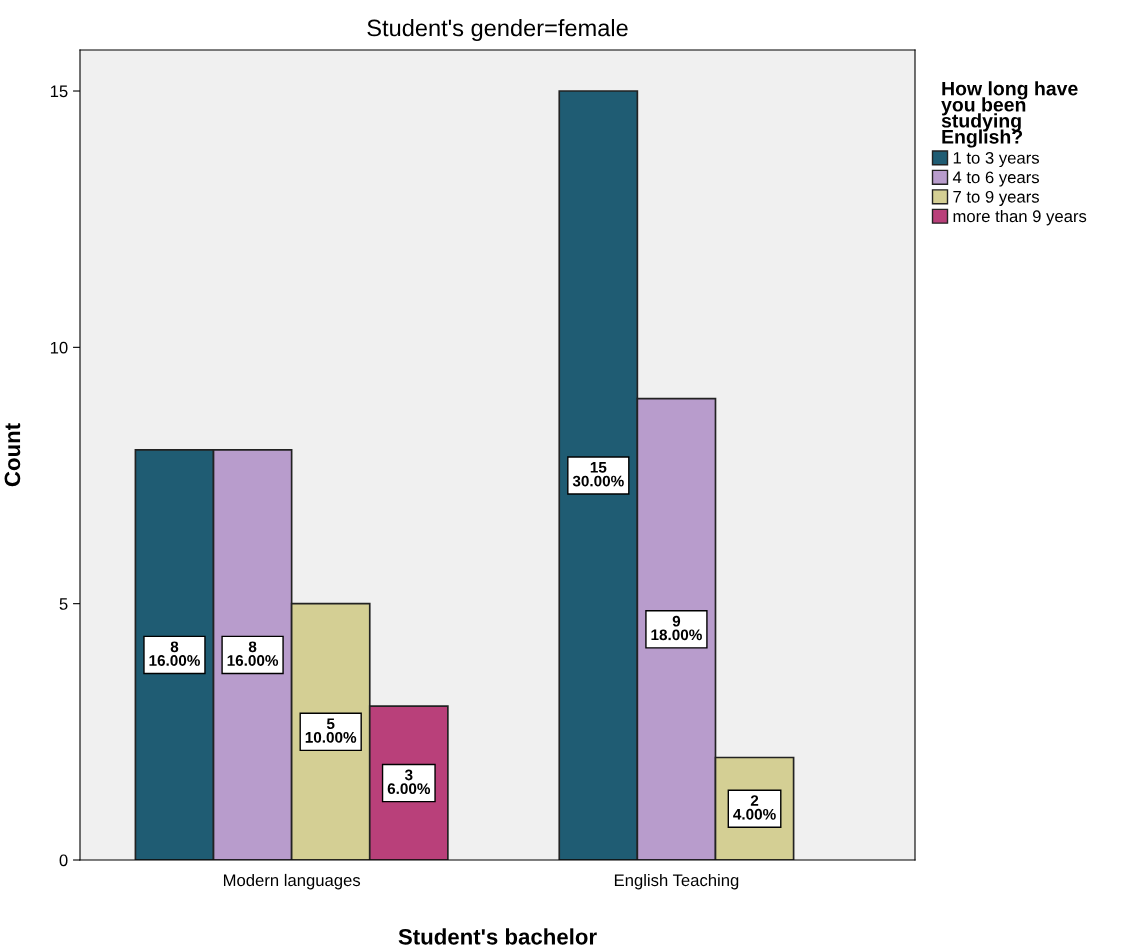 This screenshot has height=951, width=1126. I want to click on y-tick-label: 15, so click(59, 91).